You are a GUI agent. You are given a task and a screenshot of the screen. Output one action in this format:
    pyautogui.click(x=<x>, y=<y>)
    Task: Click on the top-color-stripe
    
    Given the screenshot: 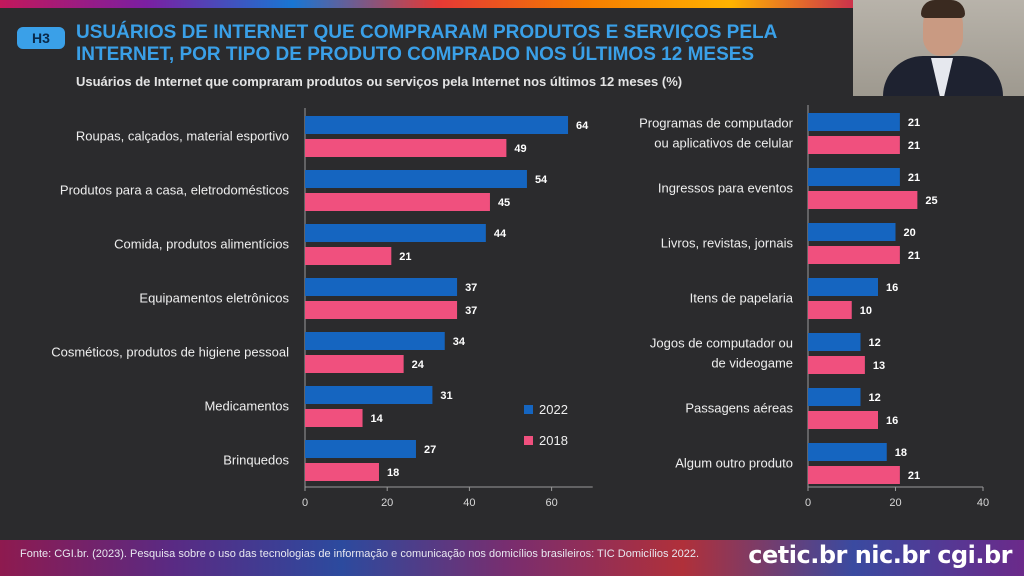 What is the action you would take?
    pyautogui.click(x=512, y=4)
    